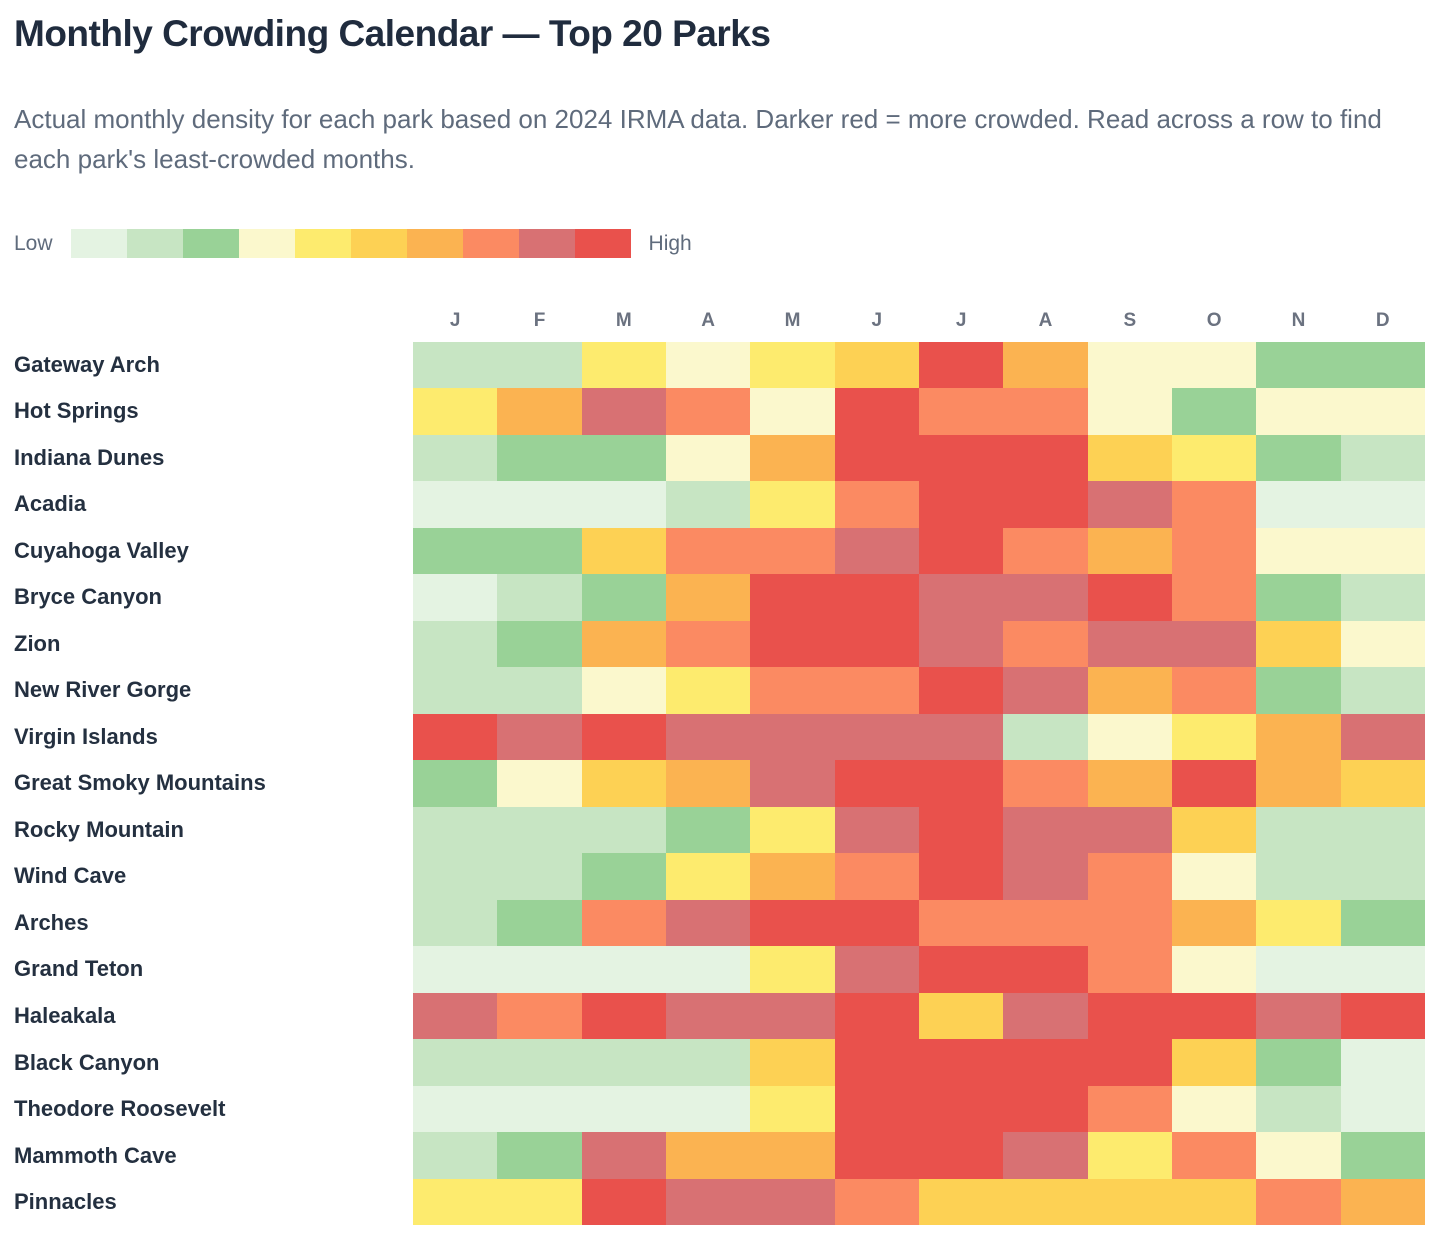 Image resolution: width=1440 pixels, height=1240 pixels. I want to click on park-label: Gateway Arch, so click(87, 364).